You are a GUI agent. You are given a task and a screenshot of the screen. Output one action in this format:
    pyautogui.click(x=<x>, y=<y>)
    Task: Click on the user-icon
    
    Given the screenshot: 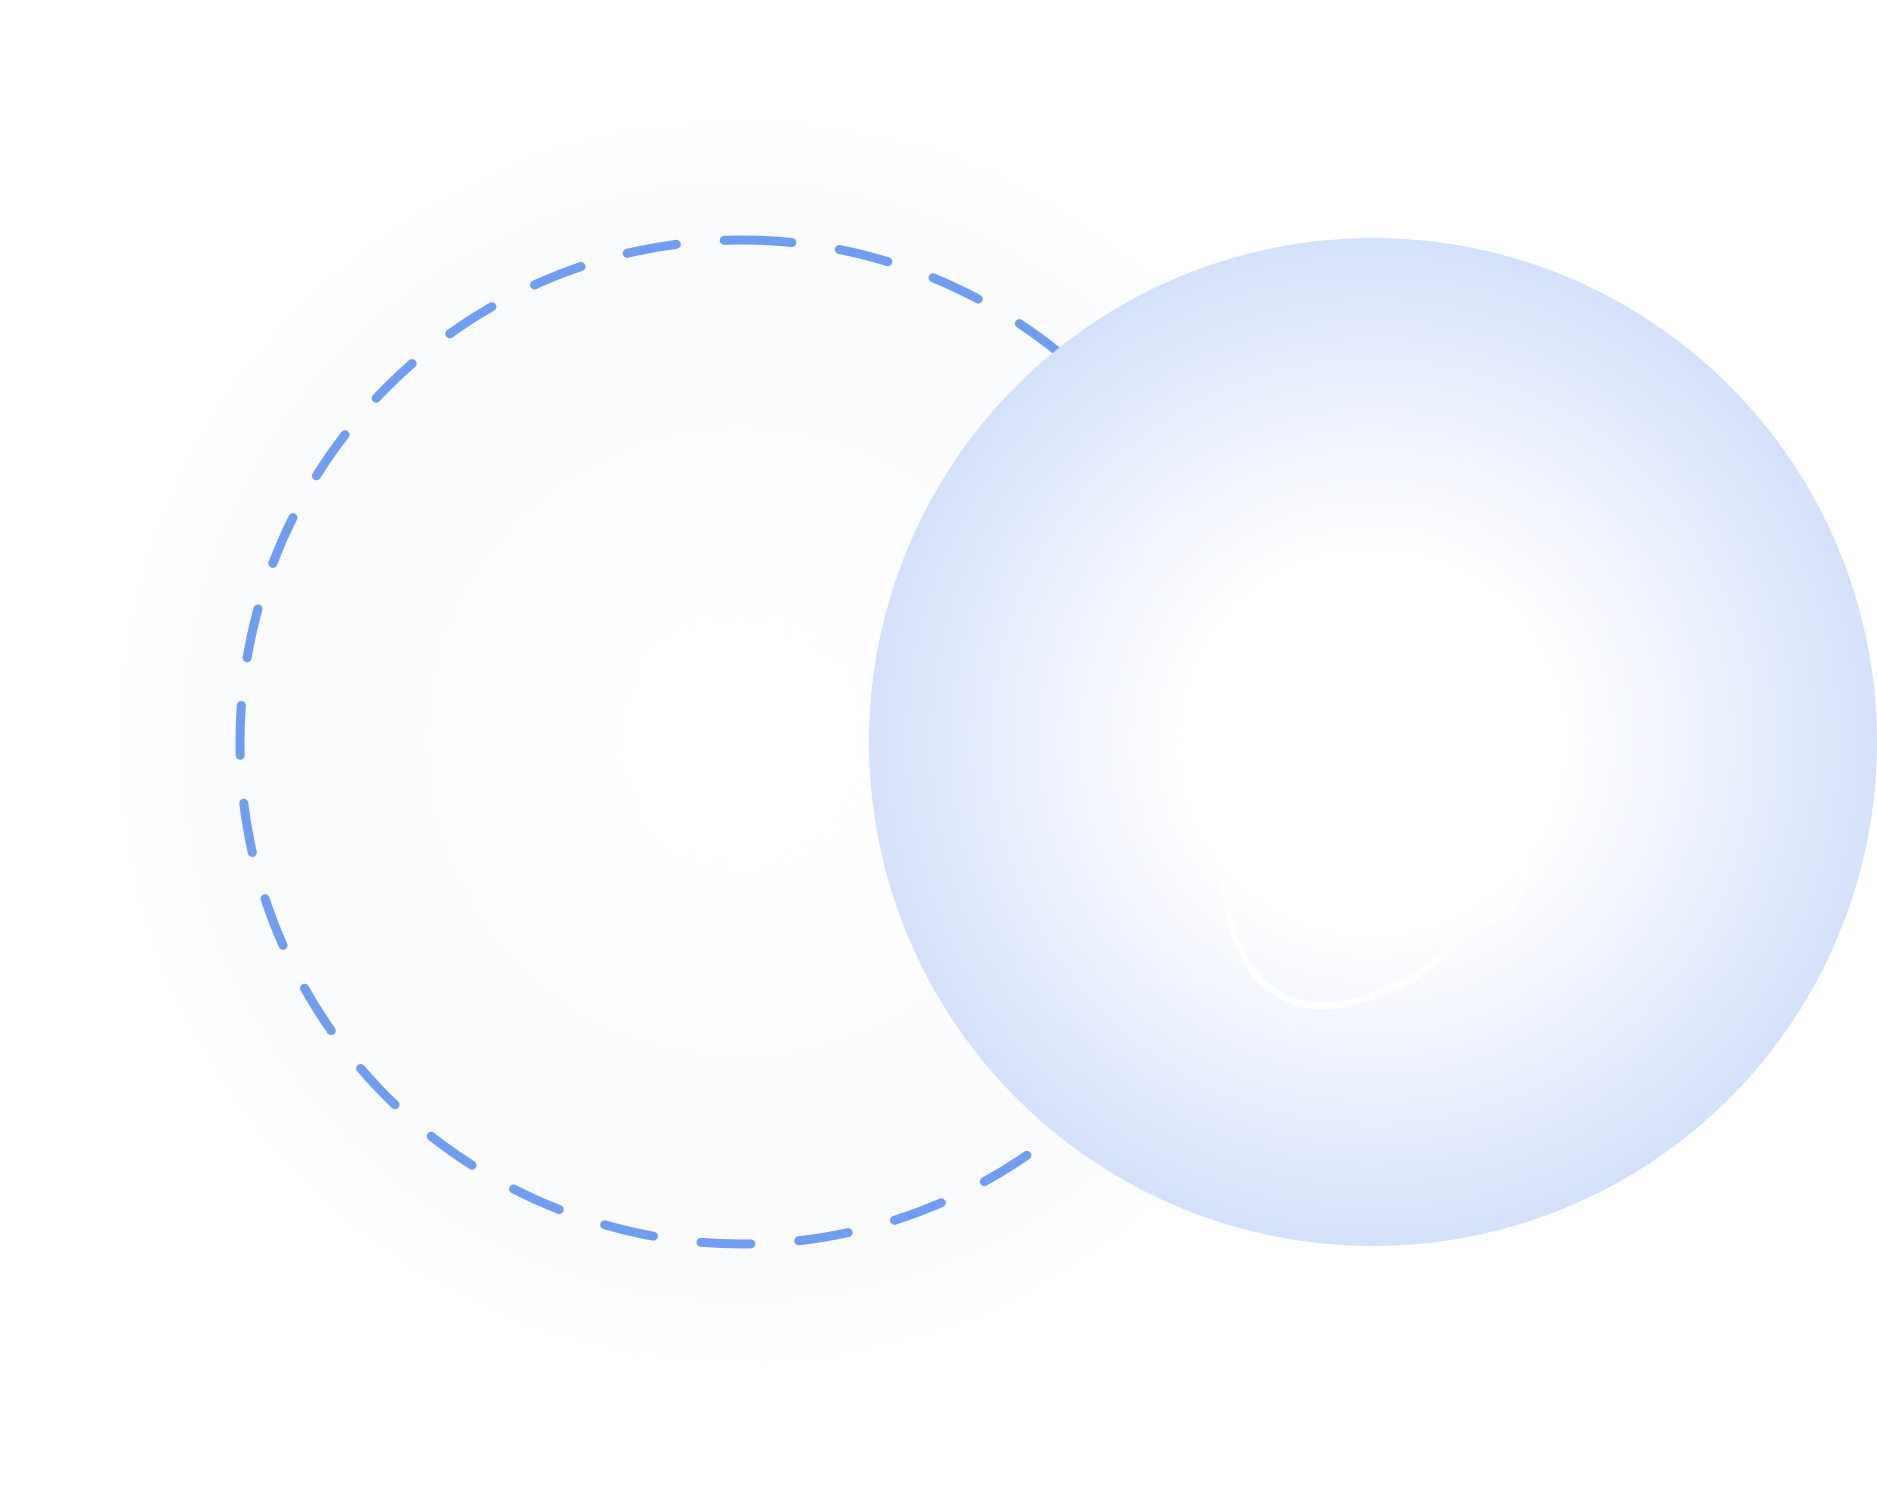 What is the action you would take?
    pyautogui.click(x=1377, y=791)
    